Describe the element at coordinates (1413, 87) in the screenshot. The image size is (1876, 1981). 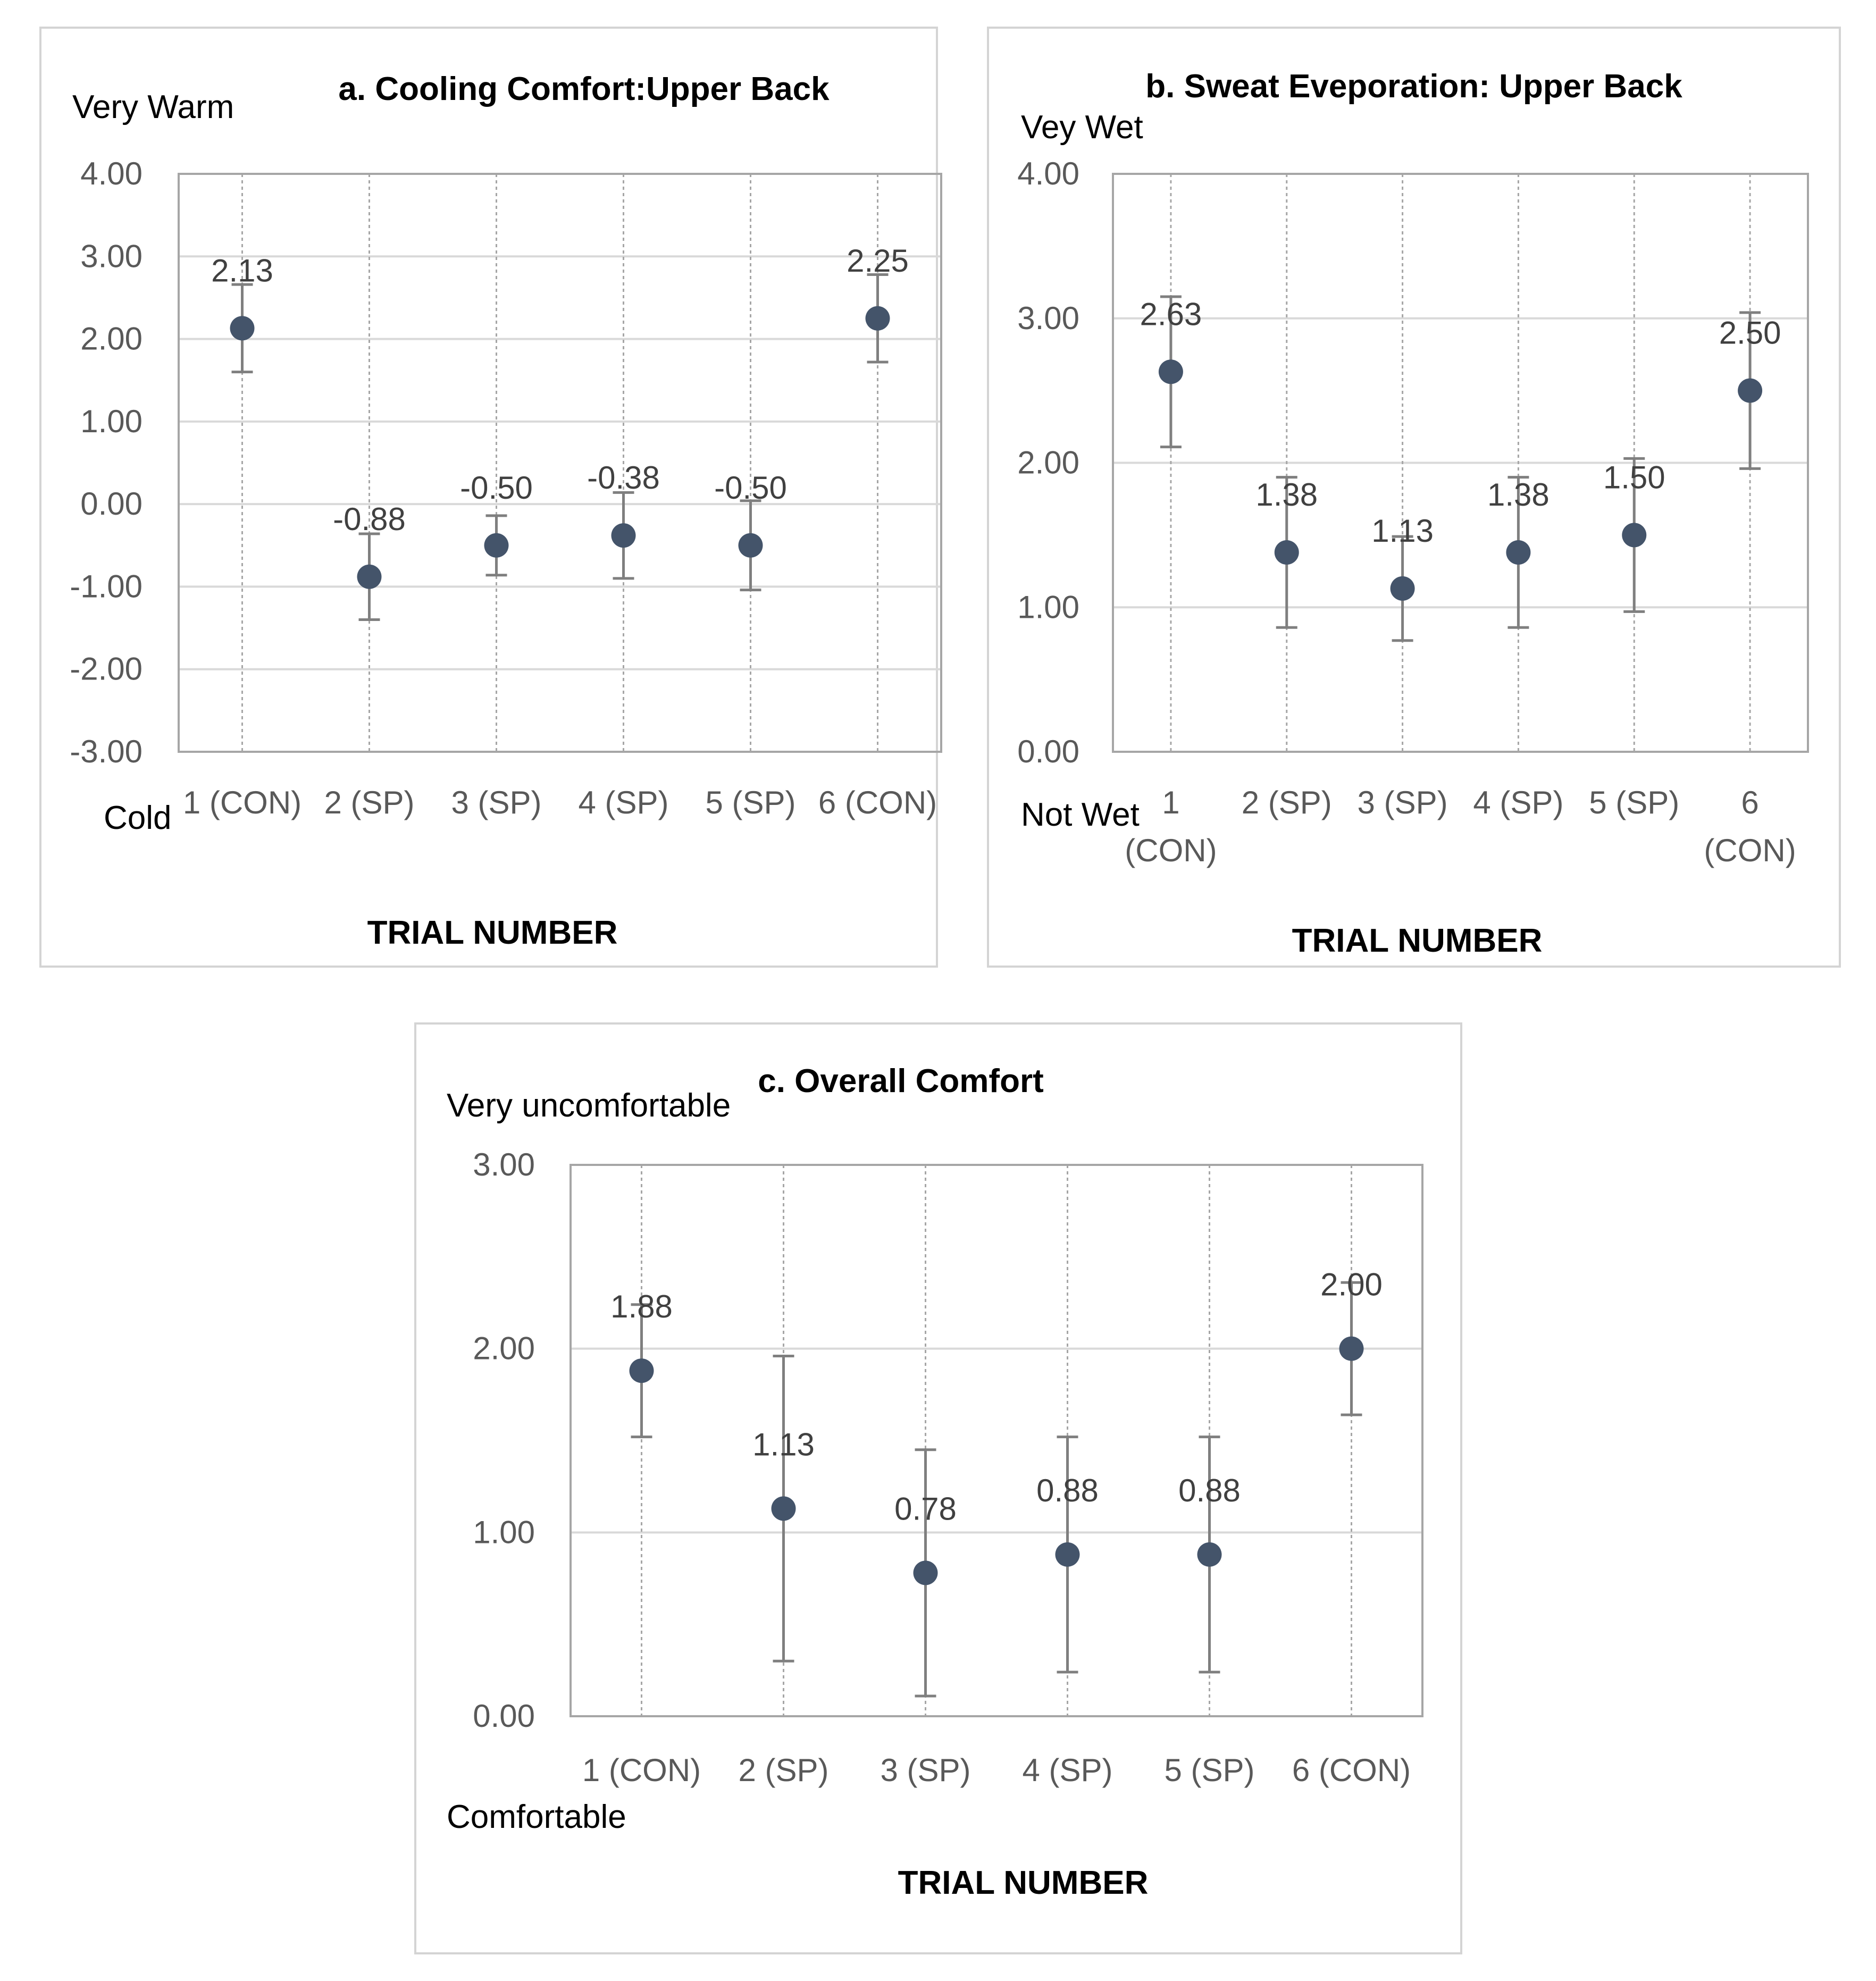
I see `chart-title: b. Sweat Eveporation: Upper Back` at that location.